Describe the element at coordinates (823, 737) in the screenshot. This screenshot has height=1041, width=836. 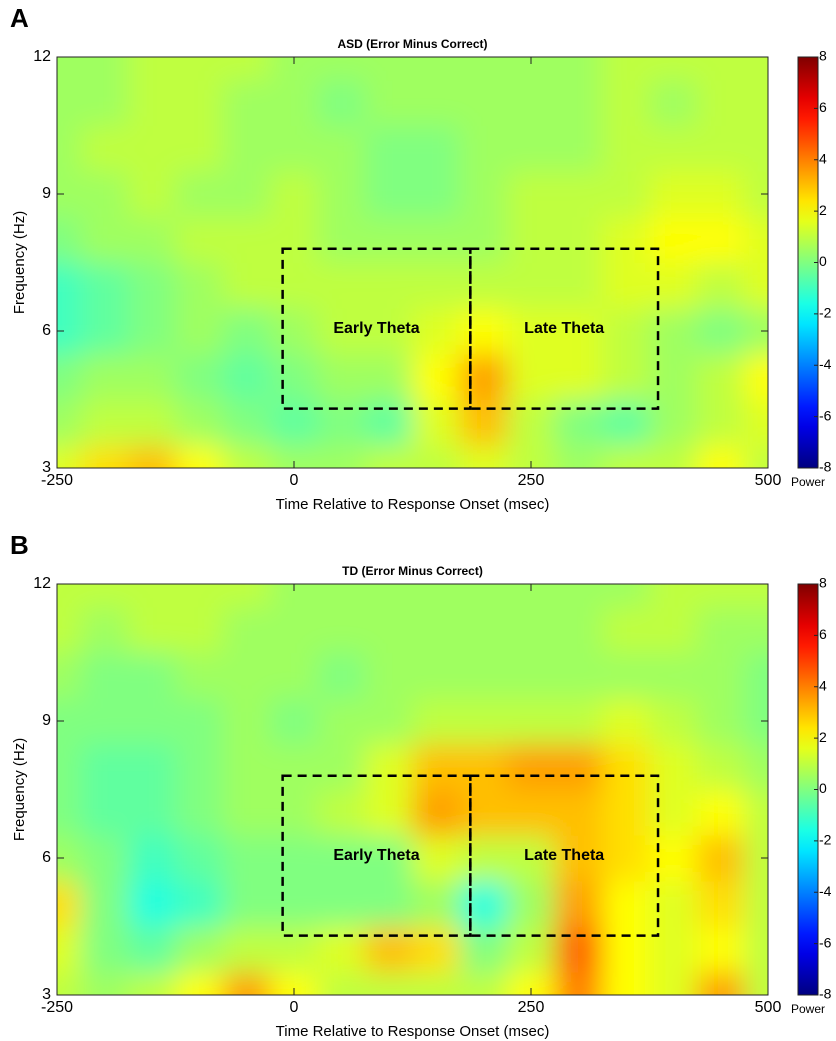
I see `colorbar-tick-label: 2` at that location.